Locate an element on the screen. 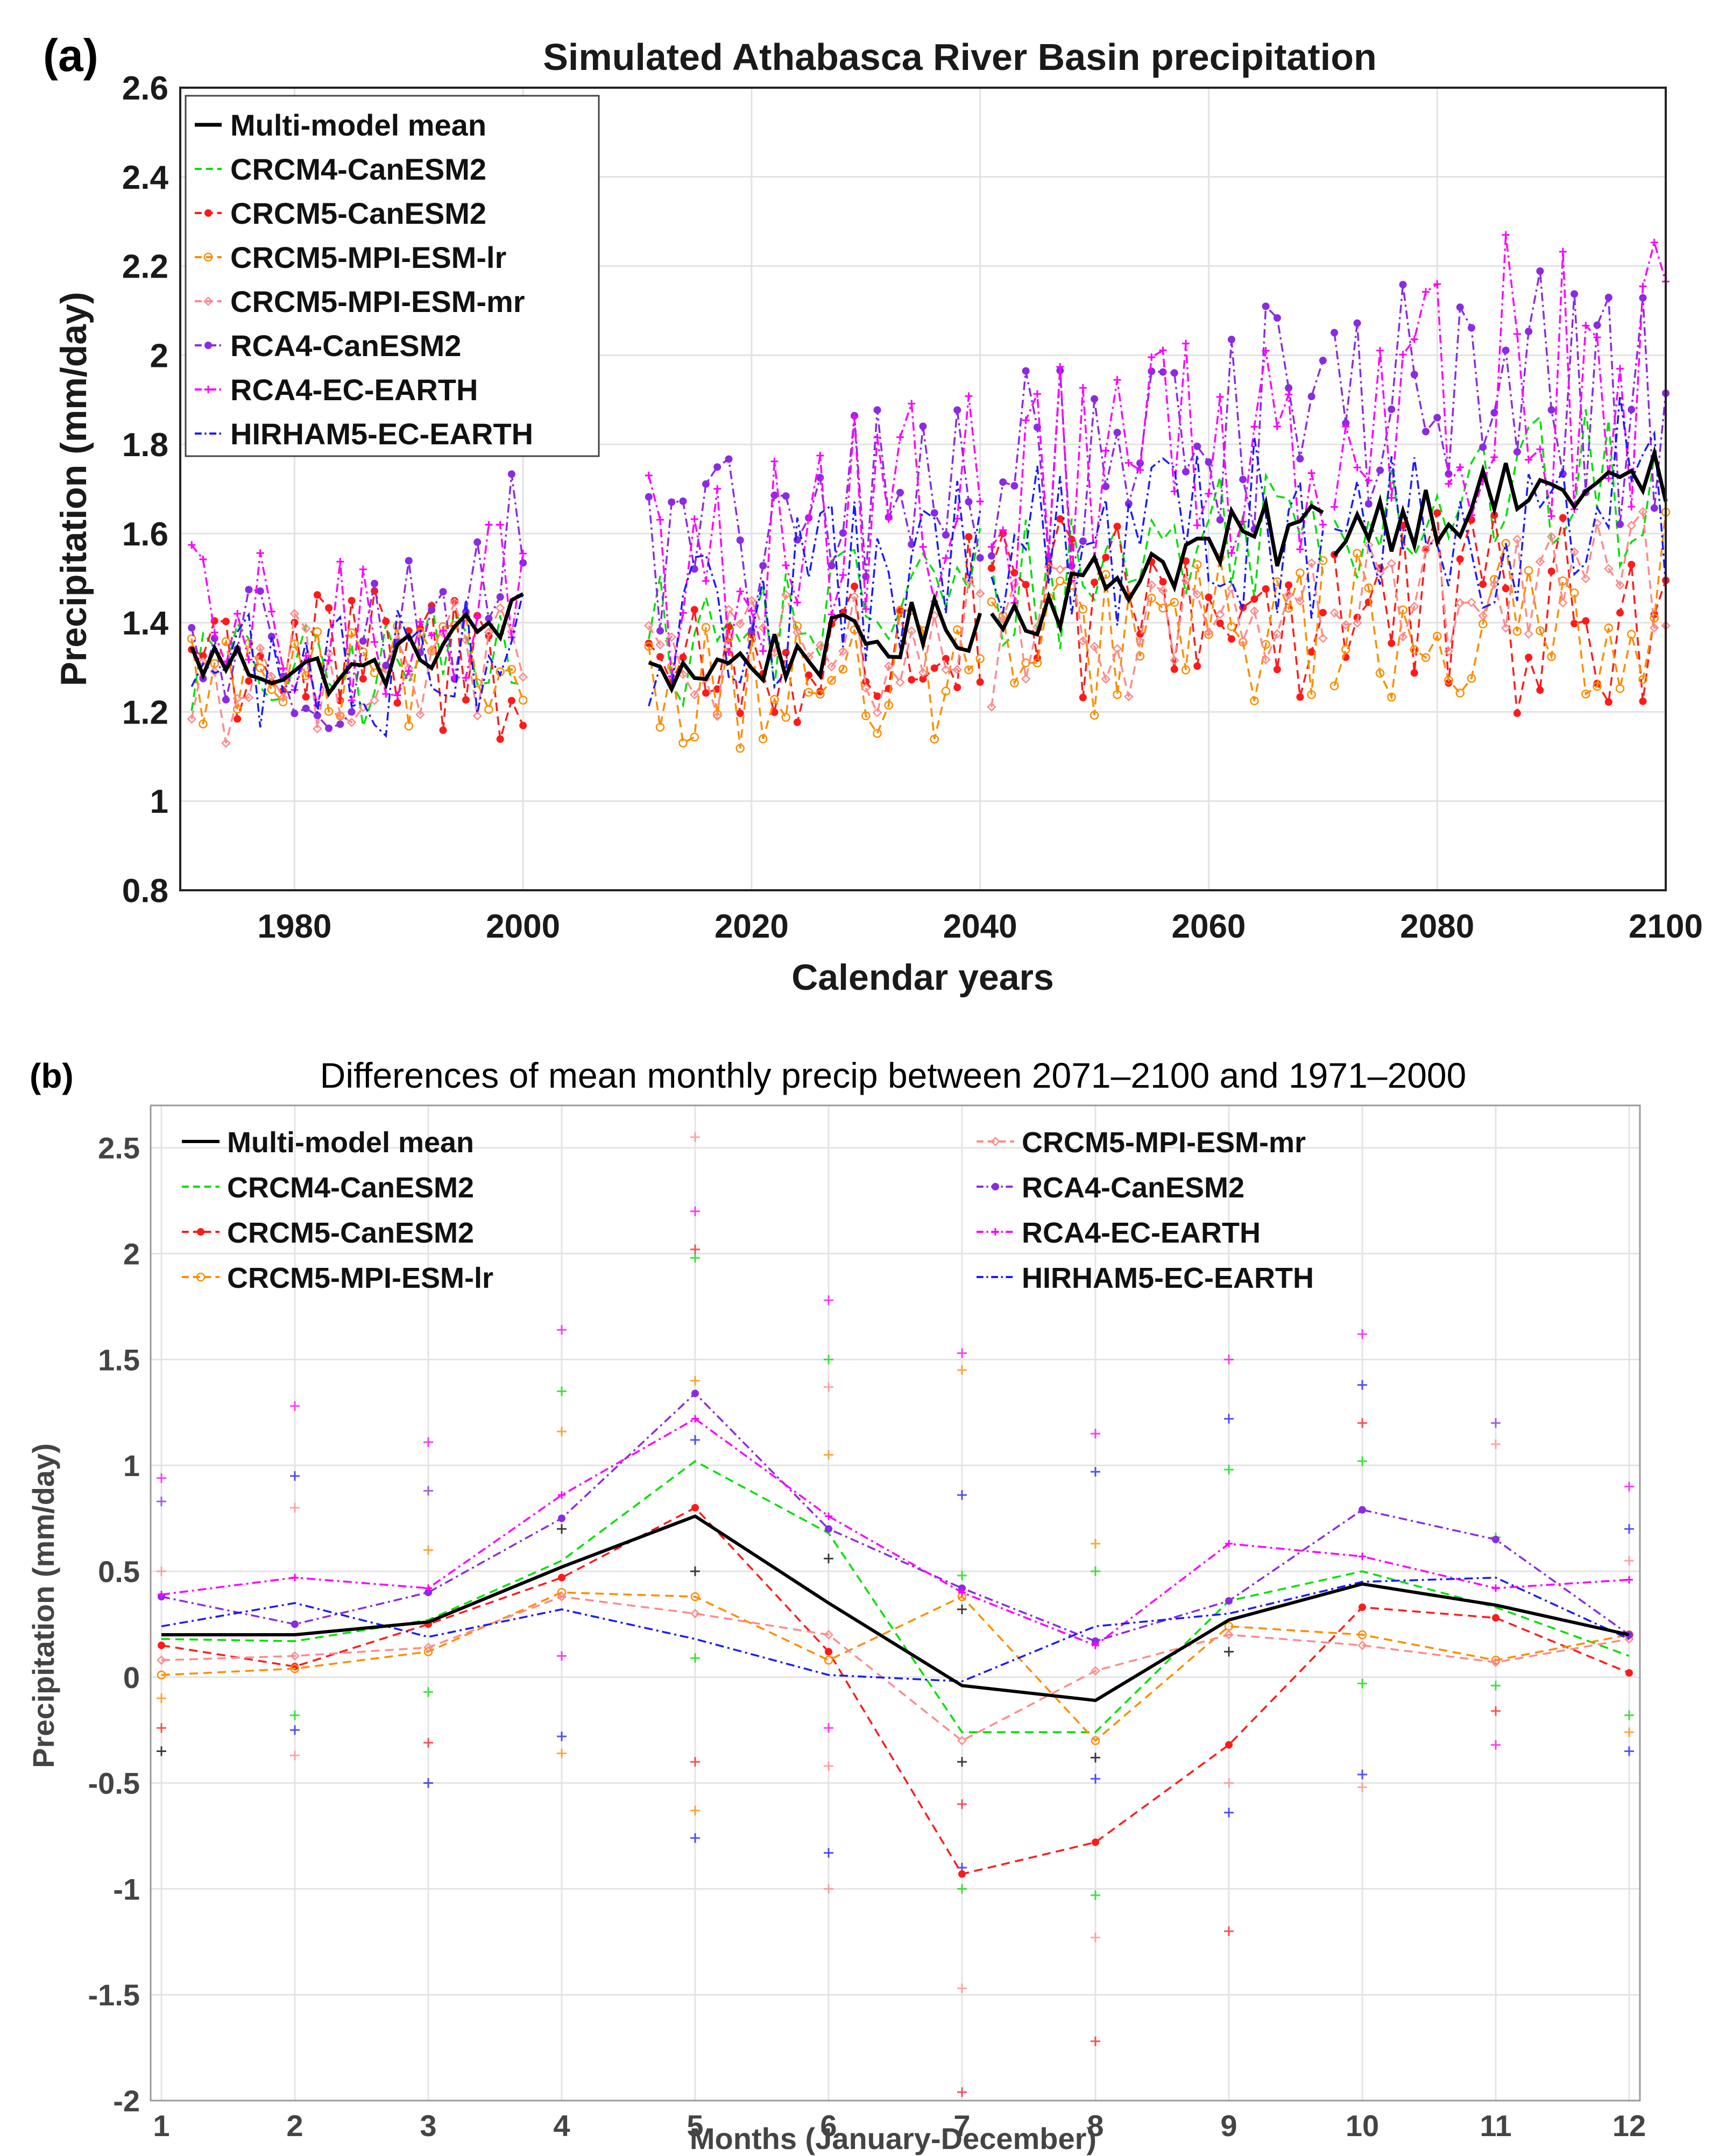 The height and width of the screenshot is (2156, 1726). panel-b-legend-label: CRCM5-MPI-ESM-mr is located at coordinates (1164, 1142).